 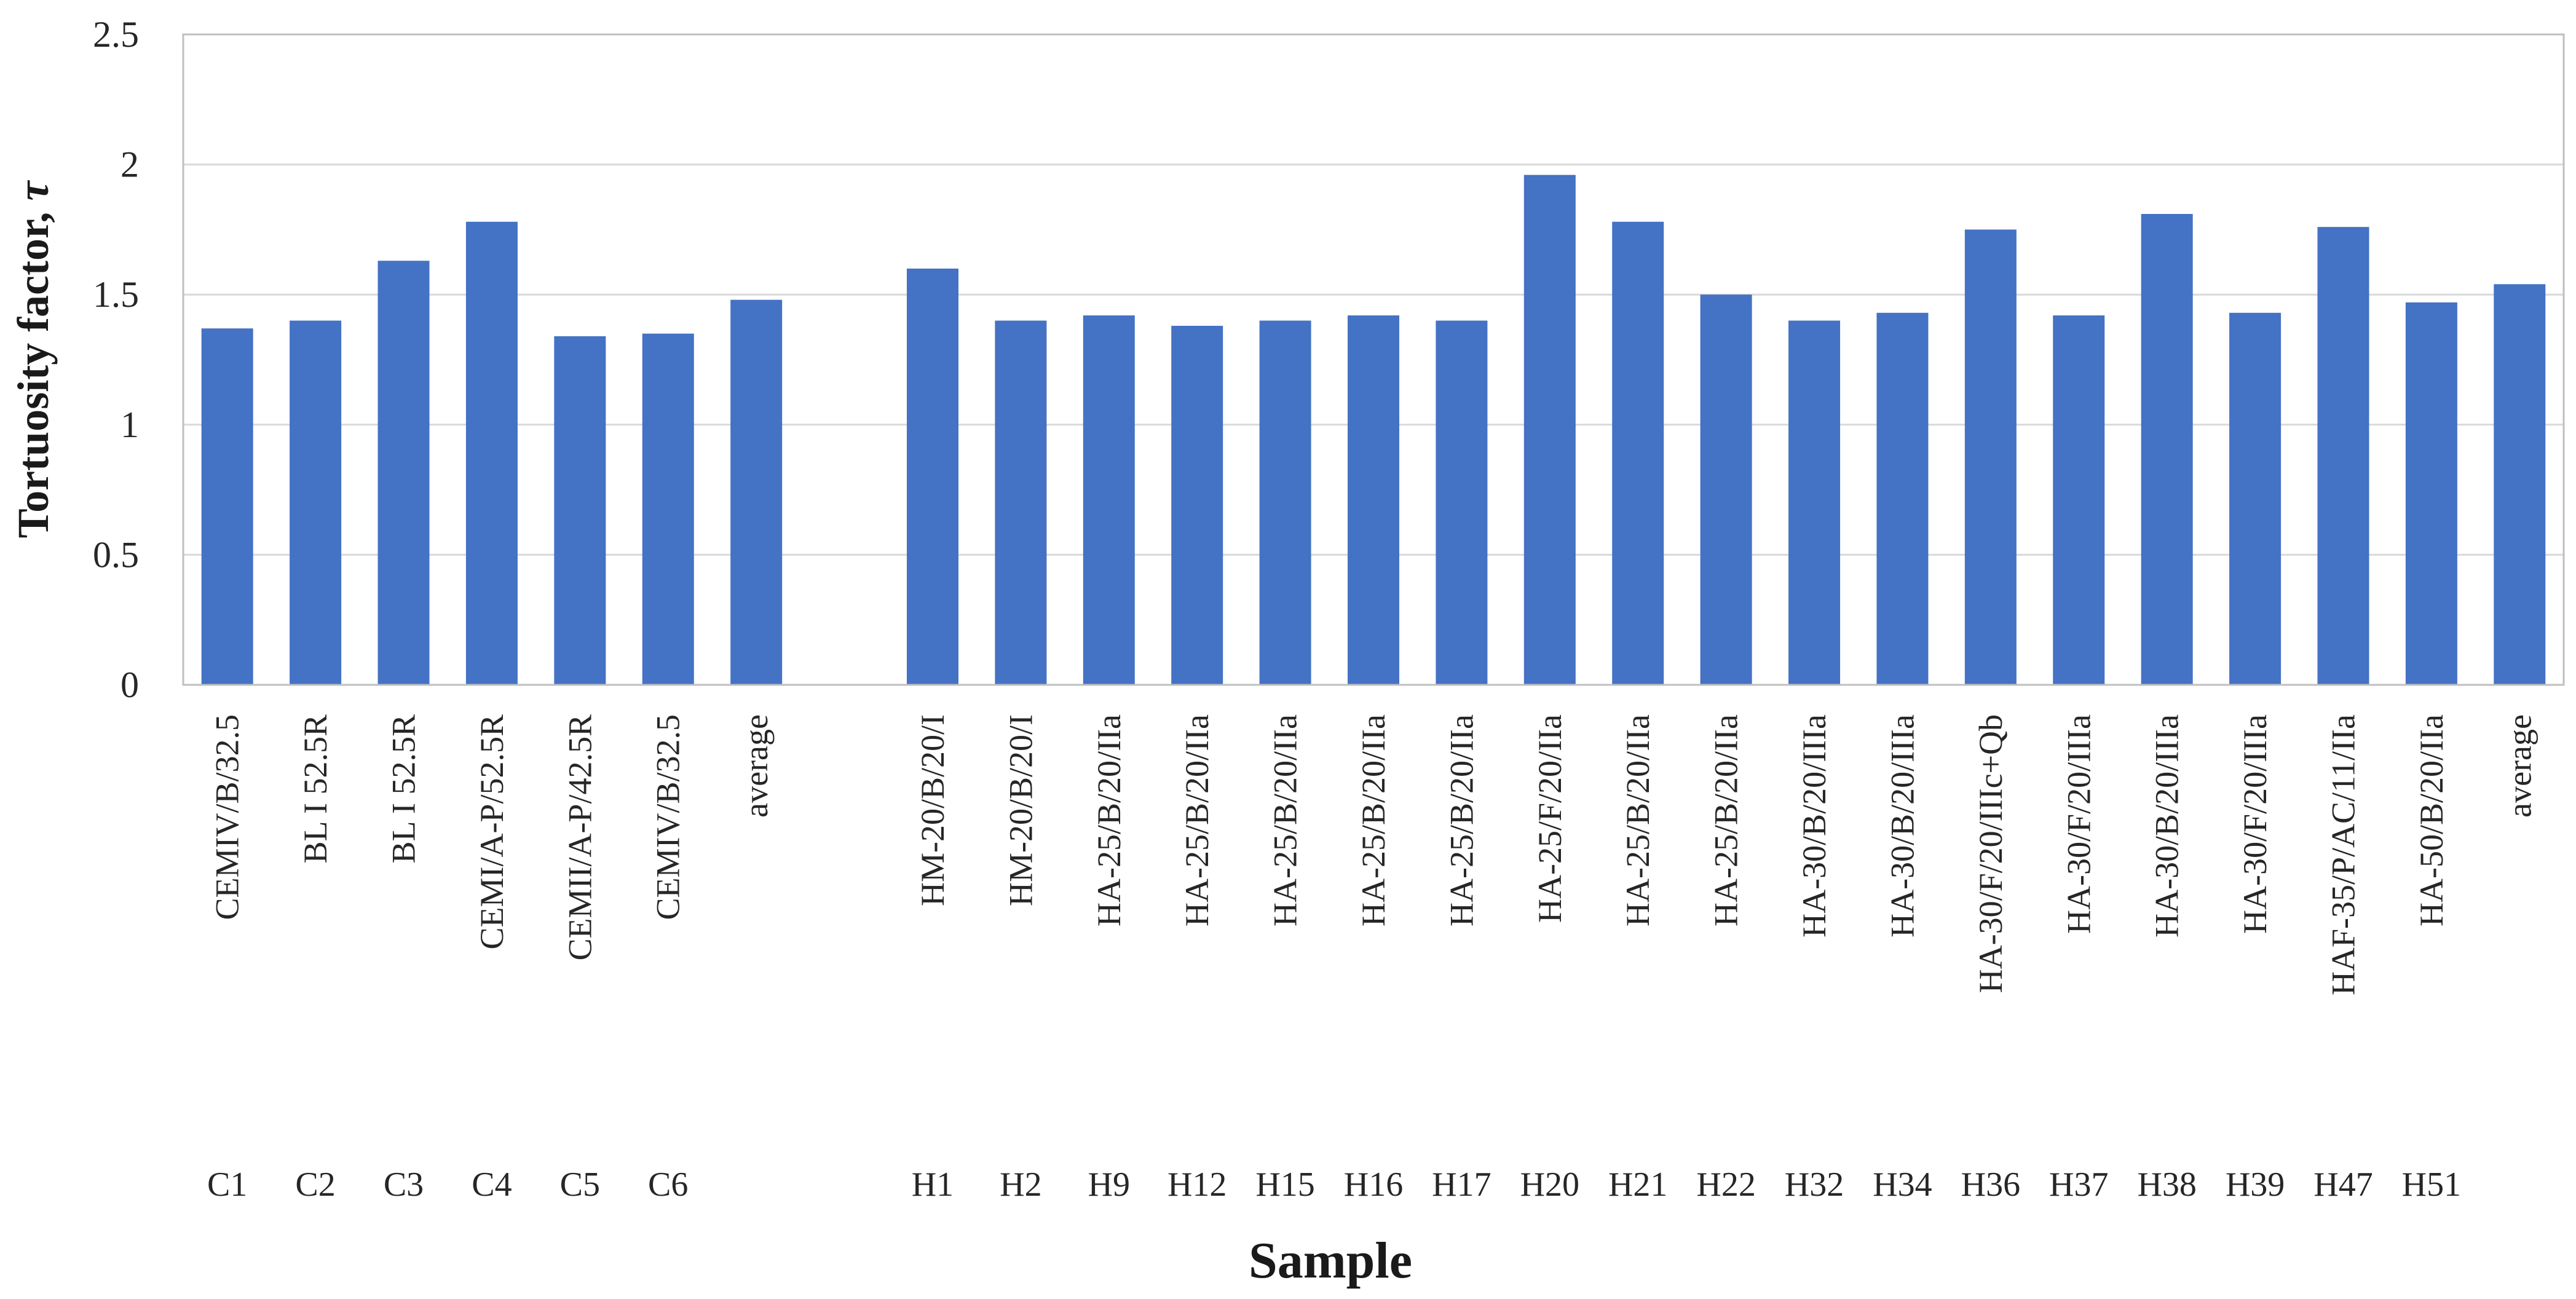 What do you see at coordinates (130, 164) in the screenshot?
I see `y-tick-label: 2` at bounding box center [130, 164].